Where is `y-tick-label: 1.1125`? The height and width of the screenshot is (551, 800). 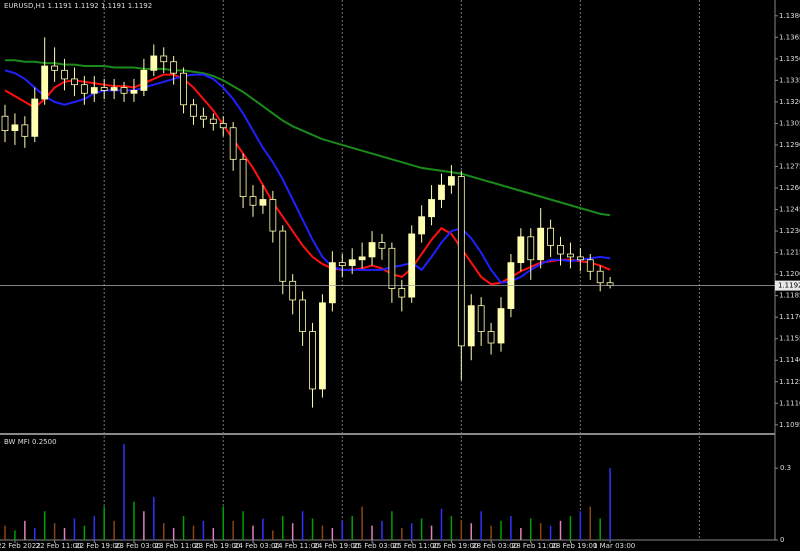
y-tick-label: 1.1125 is located at coordinates (789, 382).